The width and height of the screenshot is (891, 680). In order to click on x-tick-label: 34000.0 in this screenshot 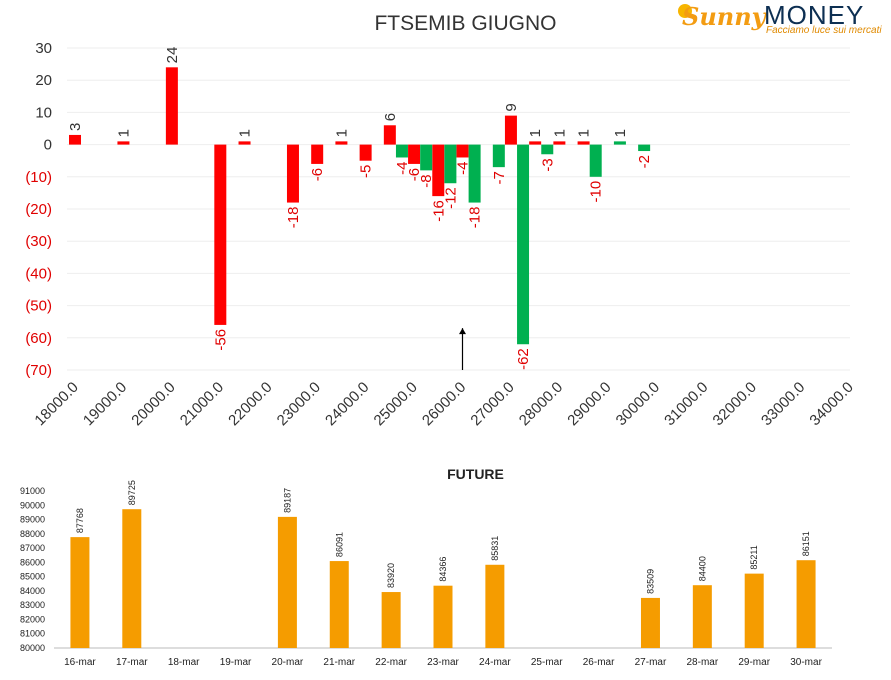, I will do `click(831, 404)`.